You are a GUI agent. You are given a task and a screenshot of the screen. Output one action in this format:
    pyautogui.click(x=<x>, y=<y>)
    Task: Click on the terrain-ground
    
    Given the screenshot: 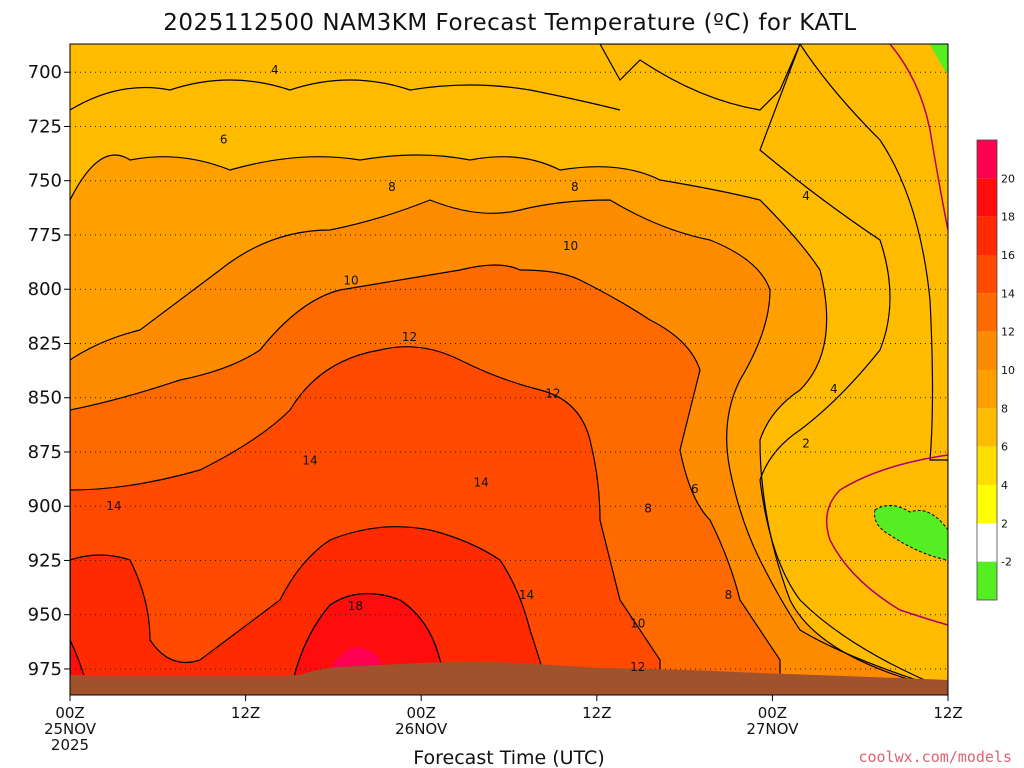 What is the action you would take?
    pyautogui.click(x=509, y=678)
    